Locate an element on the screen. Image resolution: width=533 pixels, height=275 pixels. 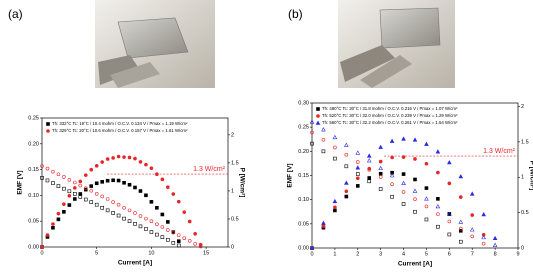
y-tick-label: 0.10 is located at coordinates (303, 200).